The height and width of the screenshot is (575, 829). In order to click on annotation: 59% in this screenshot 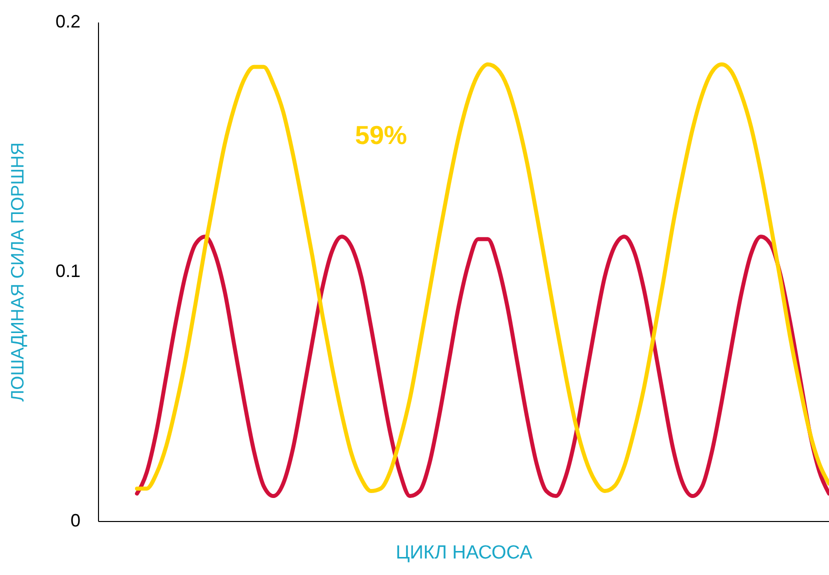, I will do `click(381, 135)`.